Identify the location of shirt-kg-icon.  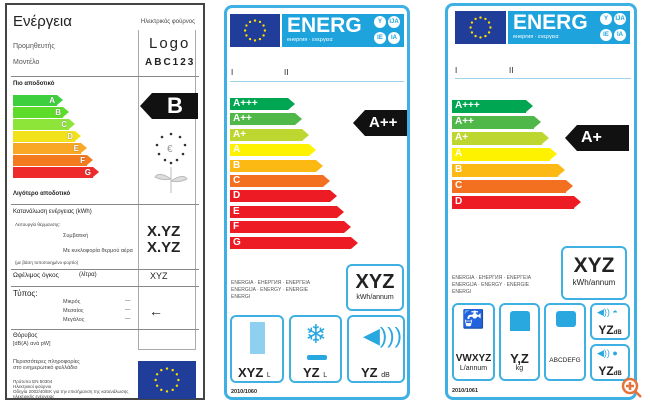
(520, 321).